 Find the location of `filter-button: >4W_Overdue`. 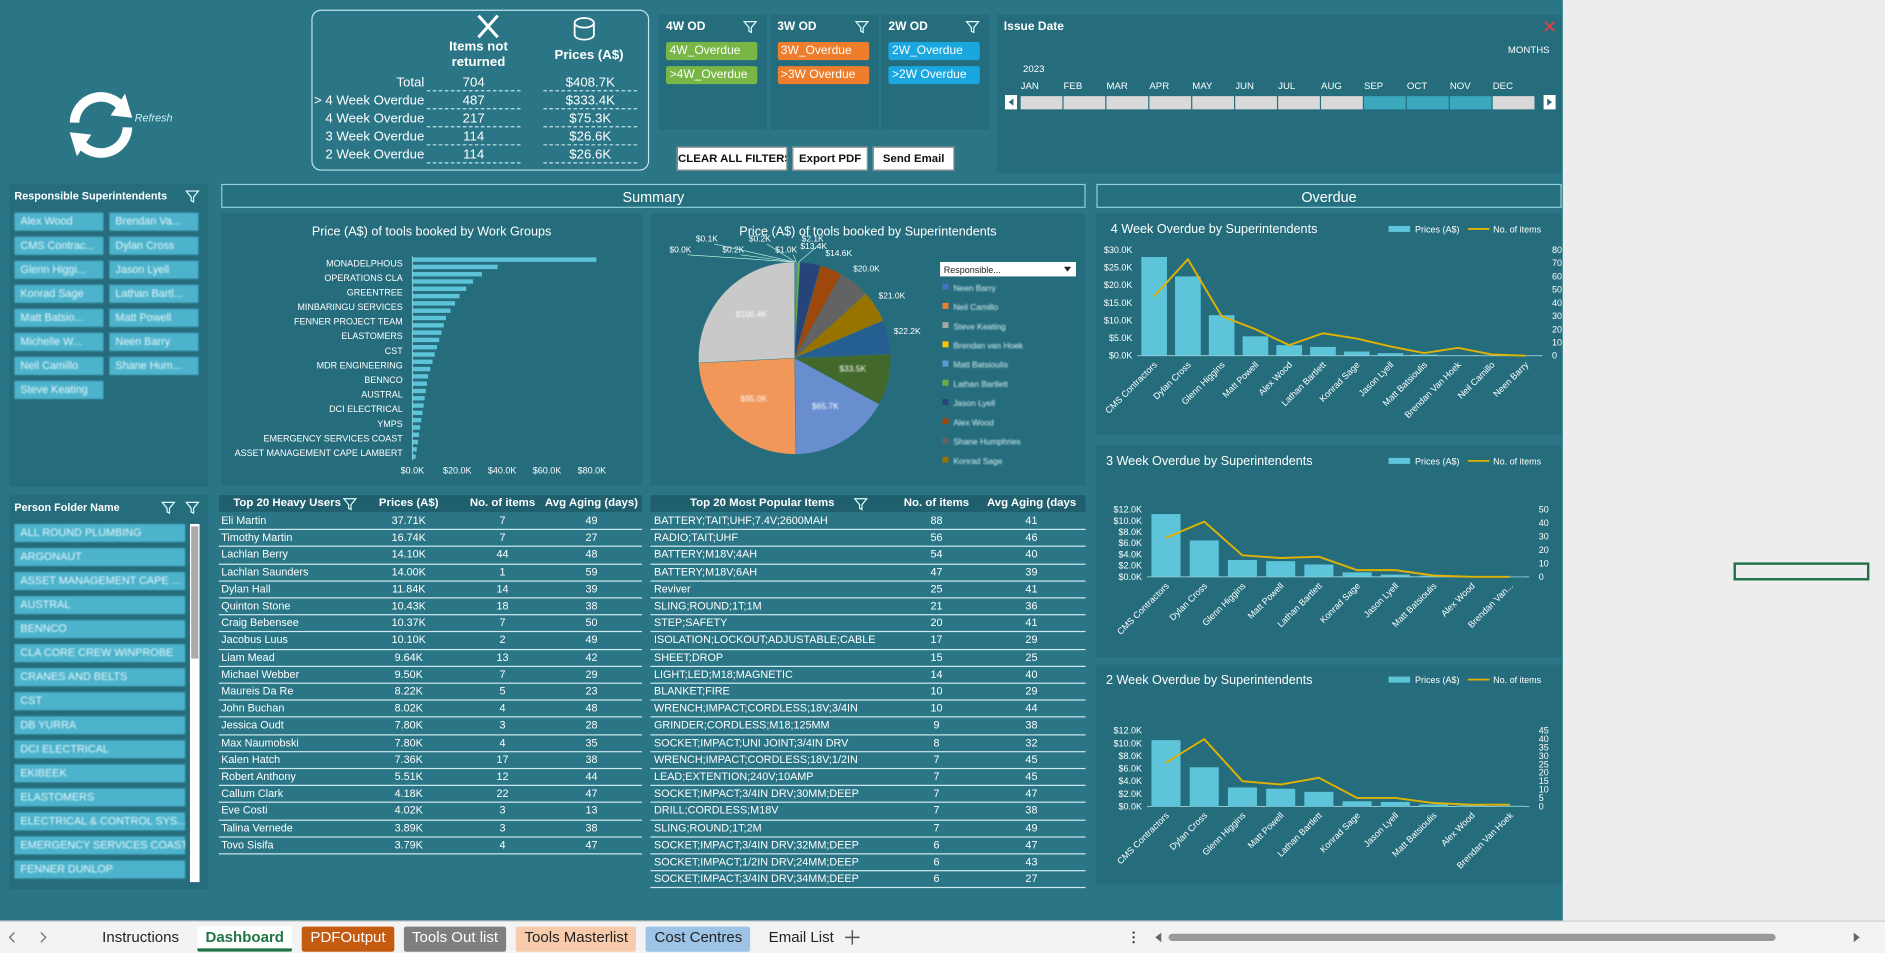

filter-button: >4W_Overdue is located at coordinates (712, 75).